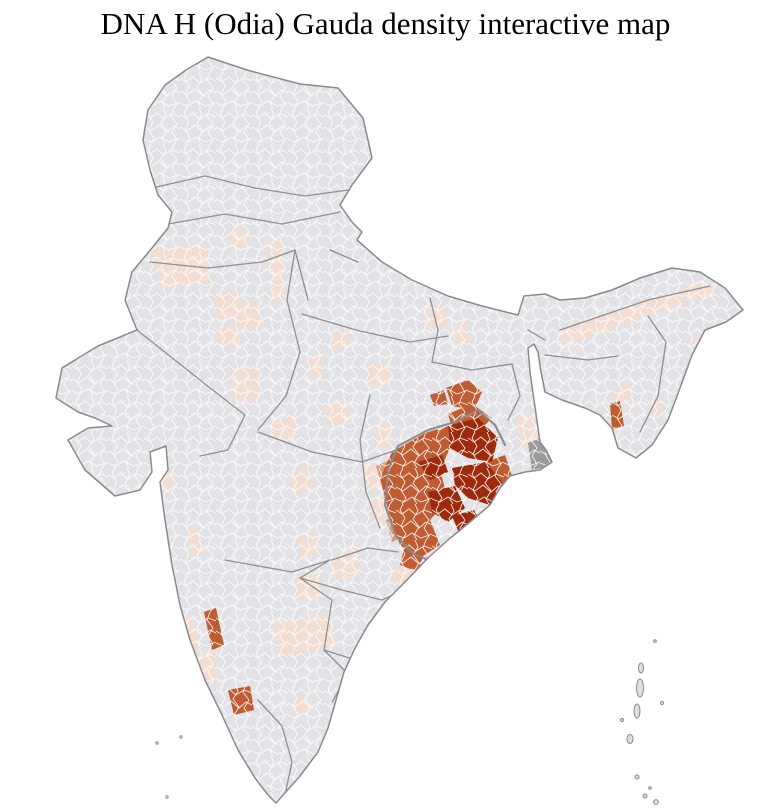 The width and height of the screenshot is (771, 812). Describe the element at coordinates (169, 767) in the screenshot. I see `lakshadweep-islands` at that location.